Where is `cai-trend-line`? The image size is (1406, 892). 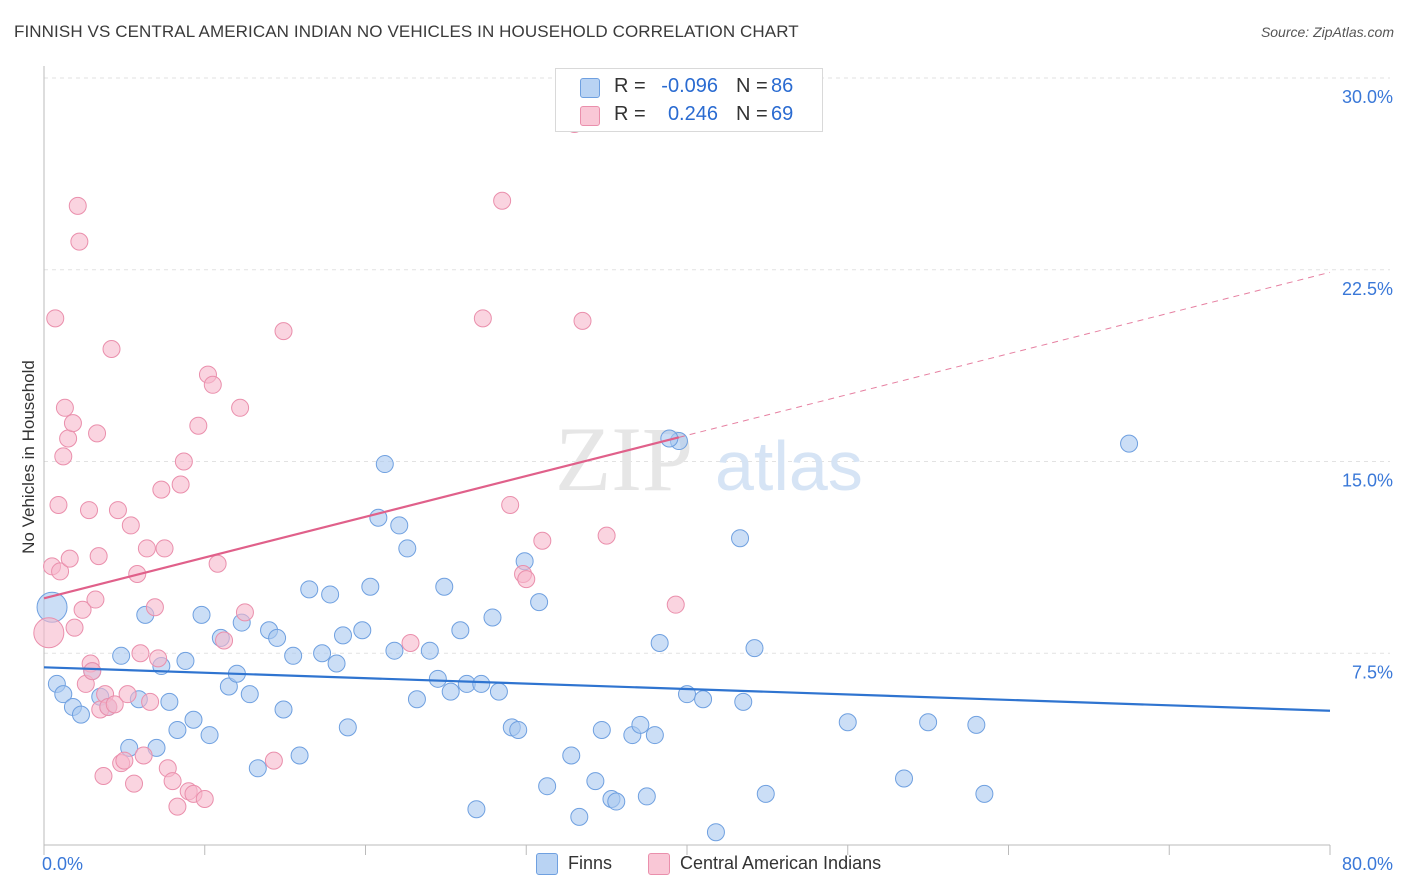 cai-trend-line is located at coordinates (361, 518).